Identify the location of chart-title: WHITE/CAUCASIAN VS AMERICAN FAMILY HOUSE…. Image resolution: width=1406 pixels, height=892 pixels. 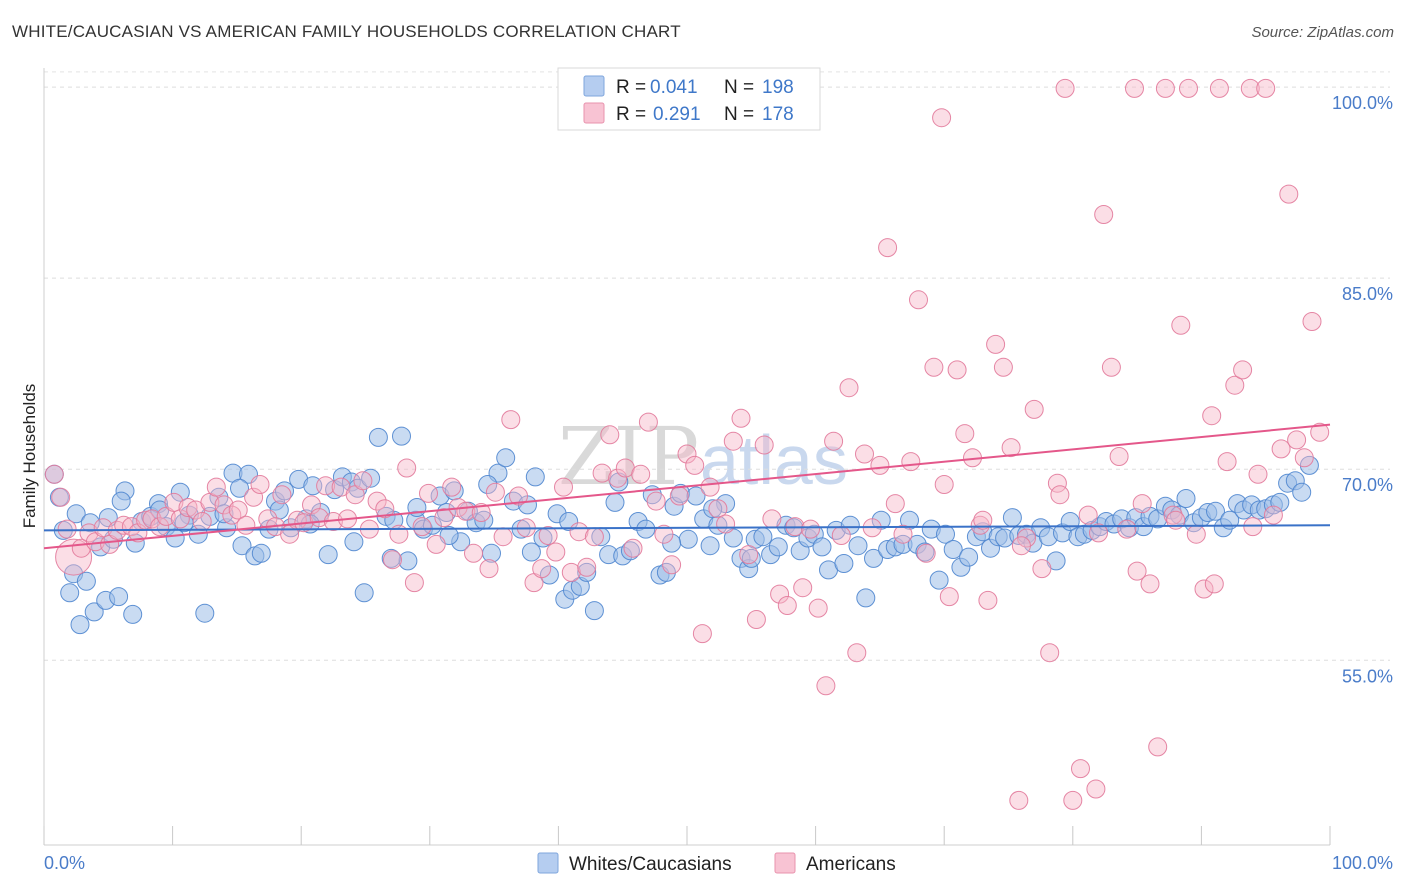
(346, 31).